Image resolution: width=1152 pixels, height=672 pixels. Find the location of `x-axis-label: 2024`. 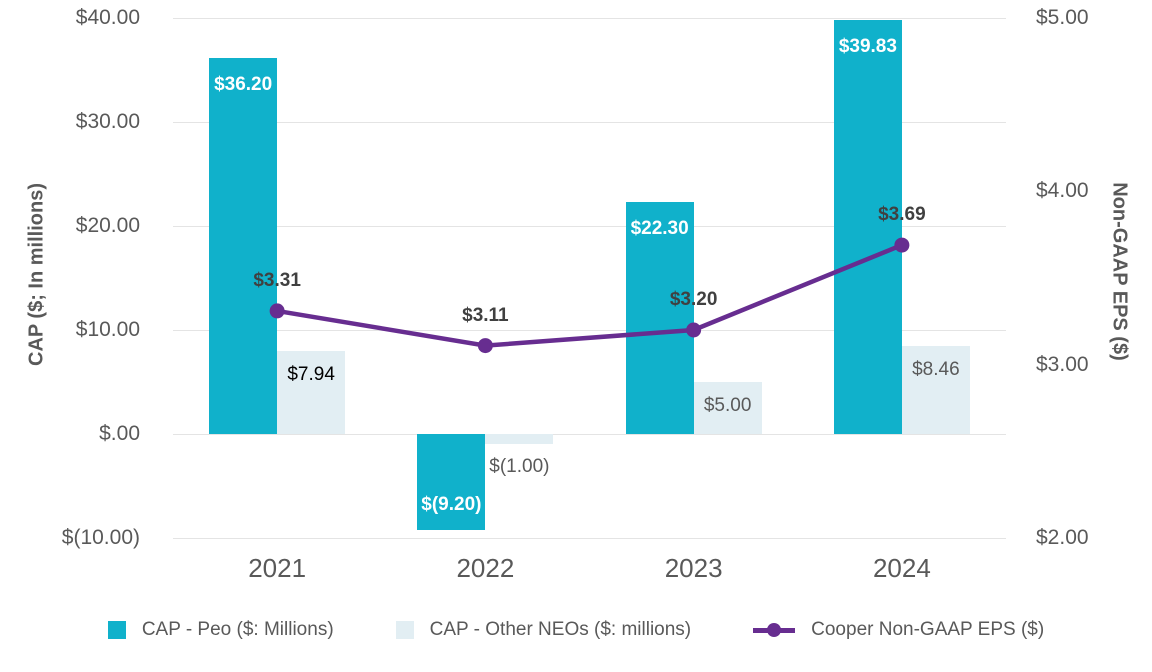

x-axis-label: 2024 is located at coordinates (901, 568).